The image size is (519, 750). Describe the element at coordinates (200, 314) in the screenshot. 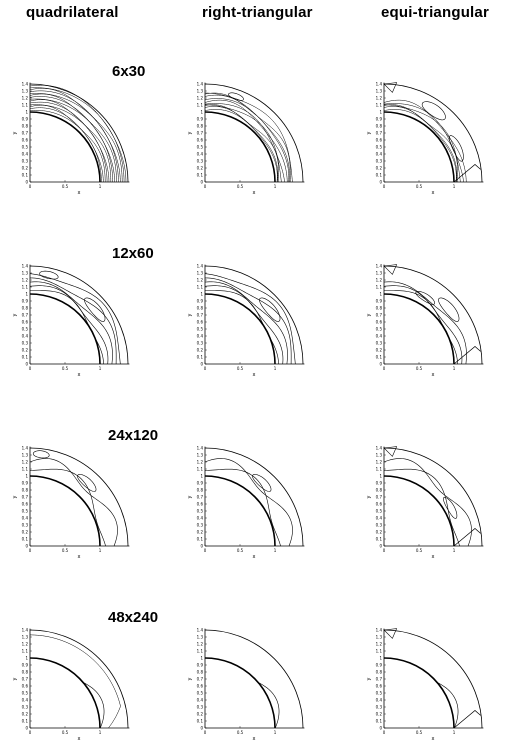

I see `y-tick-label: 0.7` at that location.